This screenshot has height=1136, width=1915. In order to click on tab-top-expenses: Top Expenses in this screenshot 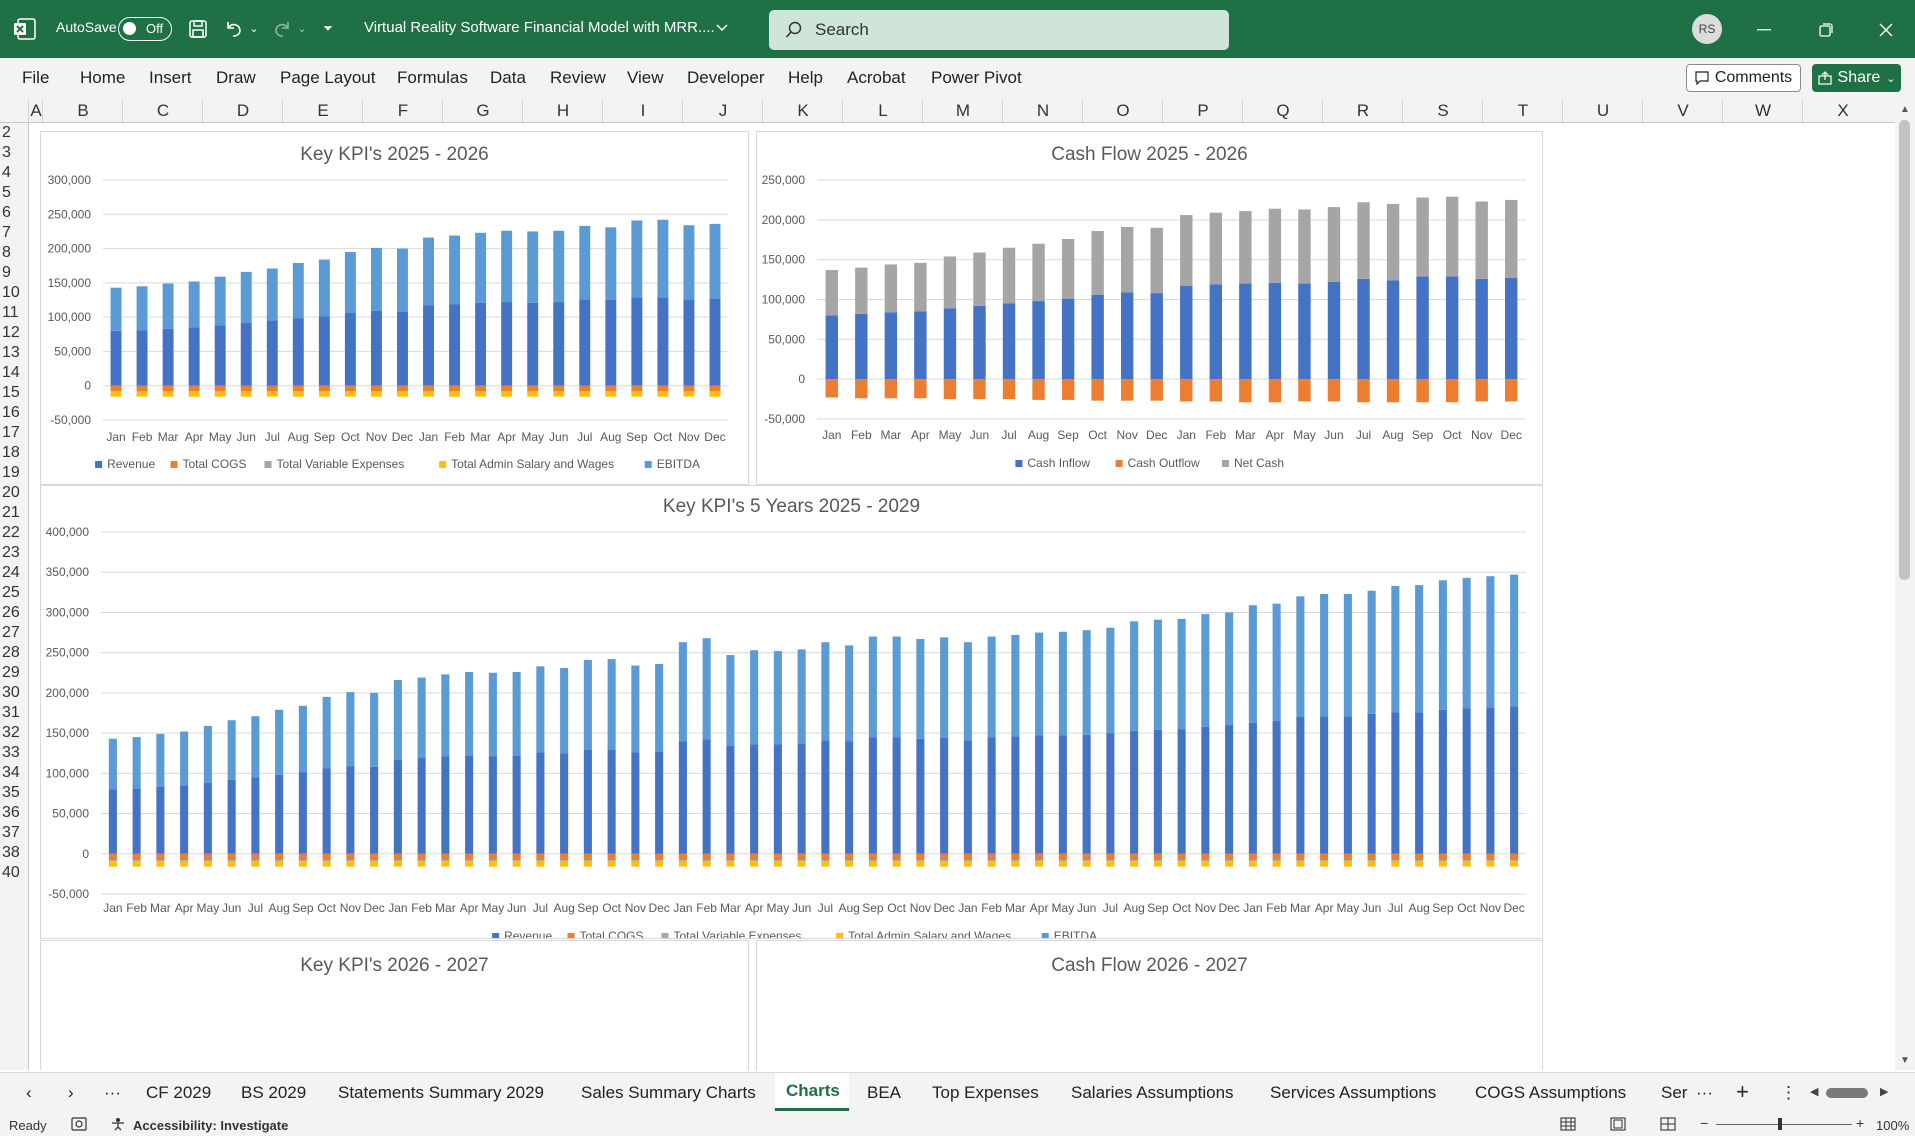, I will do `click(985, 1092)`.